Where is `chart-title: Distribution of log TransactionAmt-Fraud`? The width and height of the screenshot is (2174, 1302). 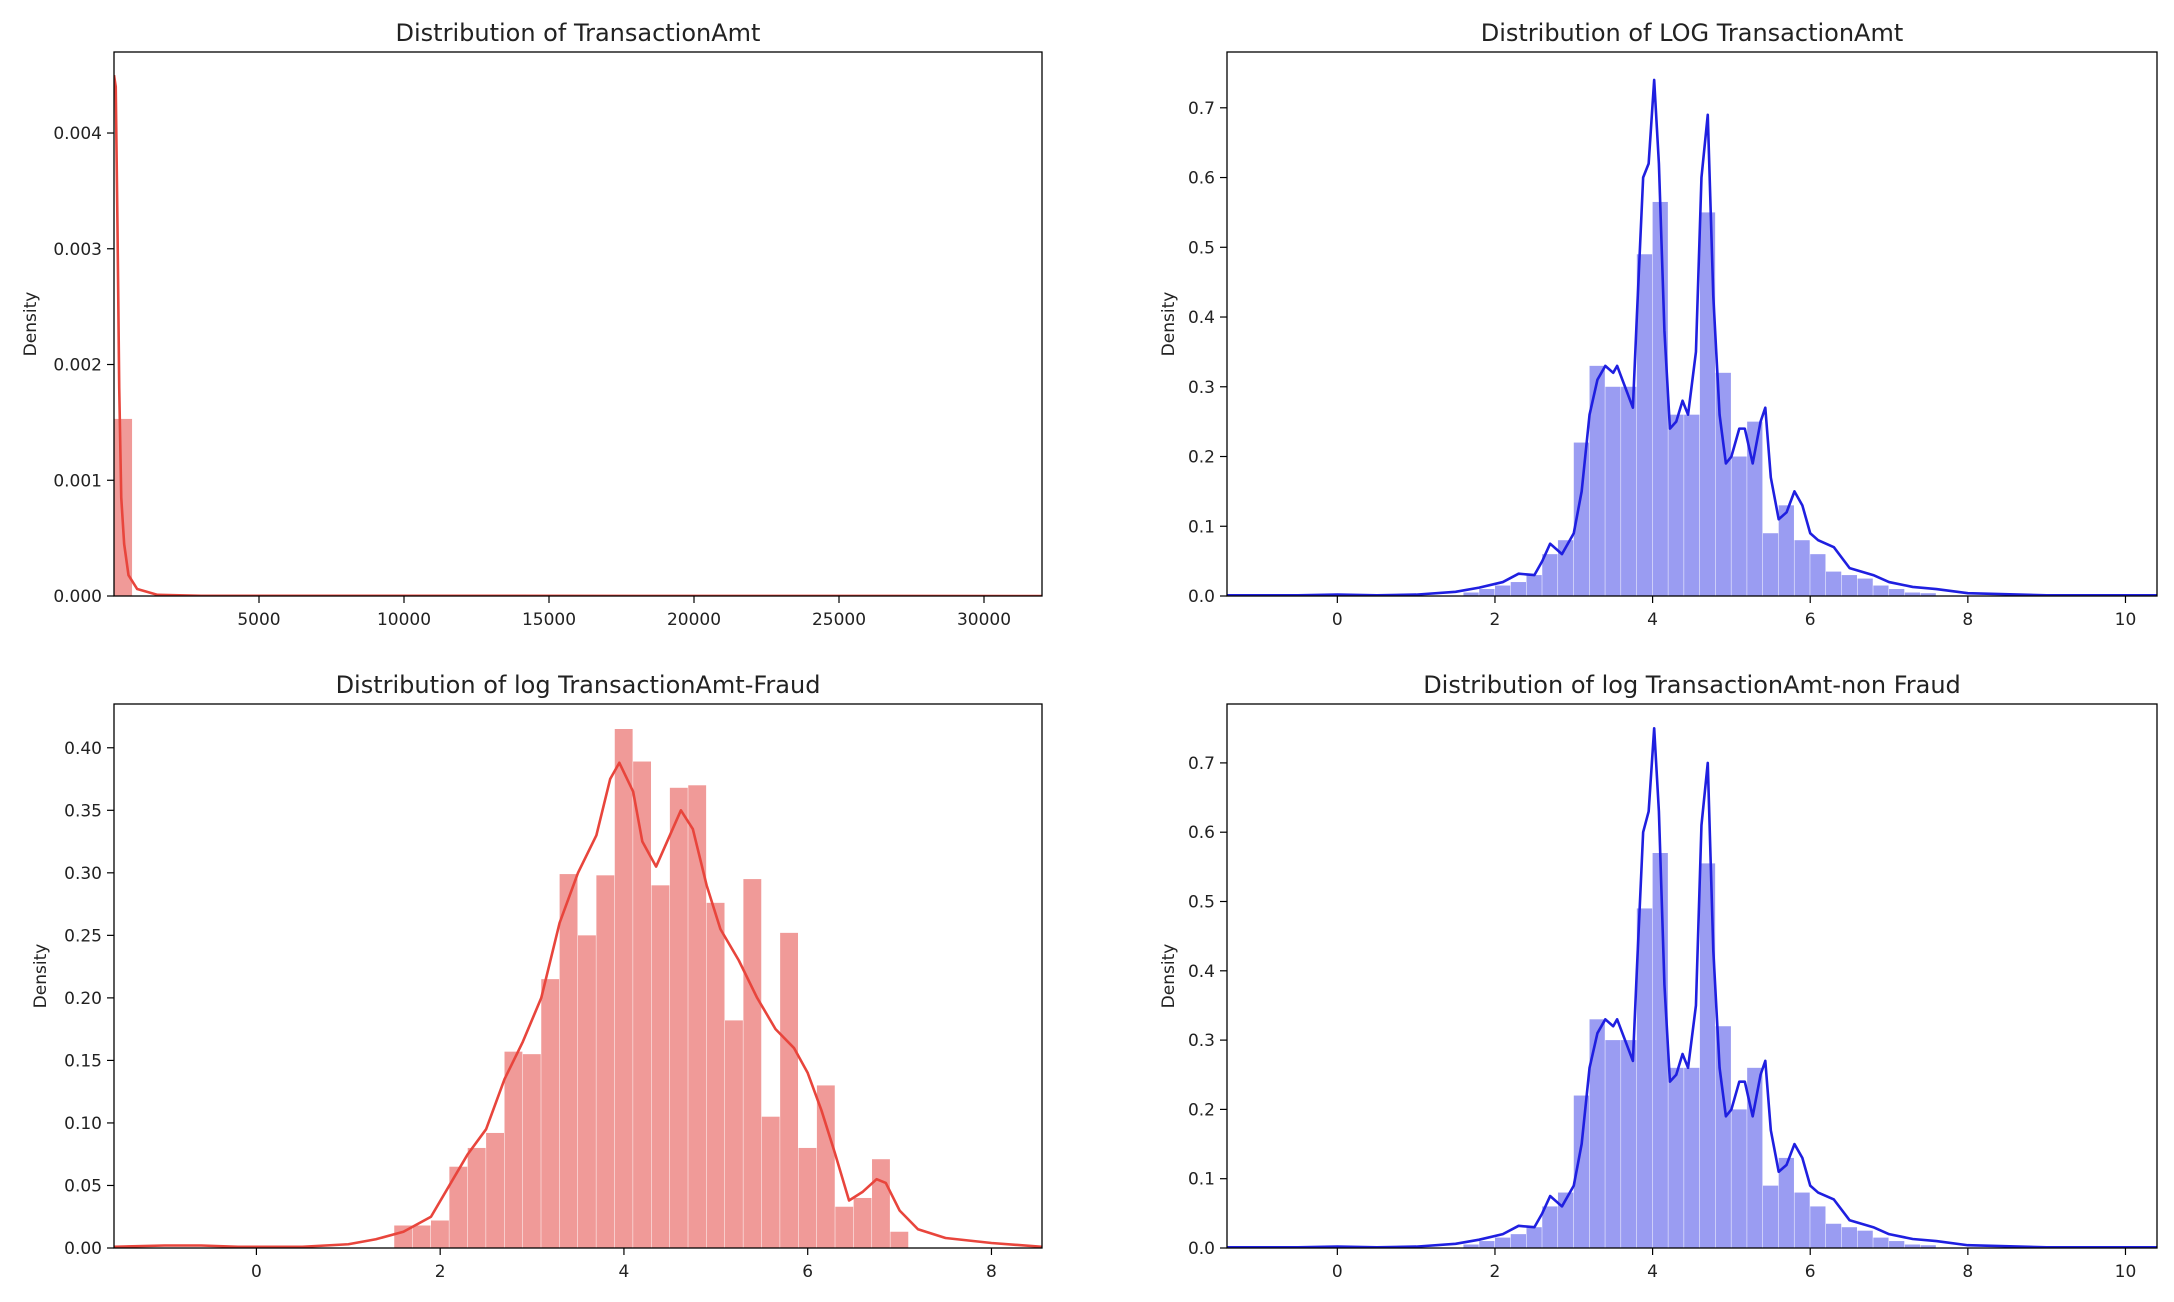 chart-title: Distribution of log TransactionAmt-Fraud is located at coordinates (578, 685).